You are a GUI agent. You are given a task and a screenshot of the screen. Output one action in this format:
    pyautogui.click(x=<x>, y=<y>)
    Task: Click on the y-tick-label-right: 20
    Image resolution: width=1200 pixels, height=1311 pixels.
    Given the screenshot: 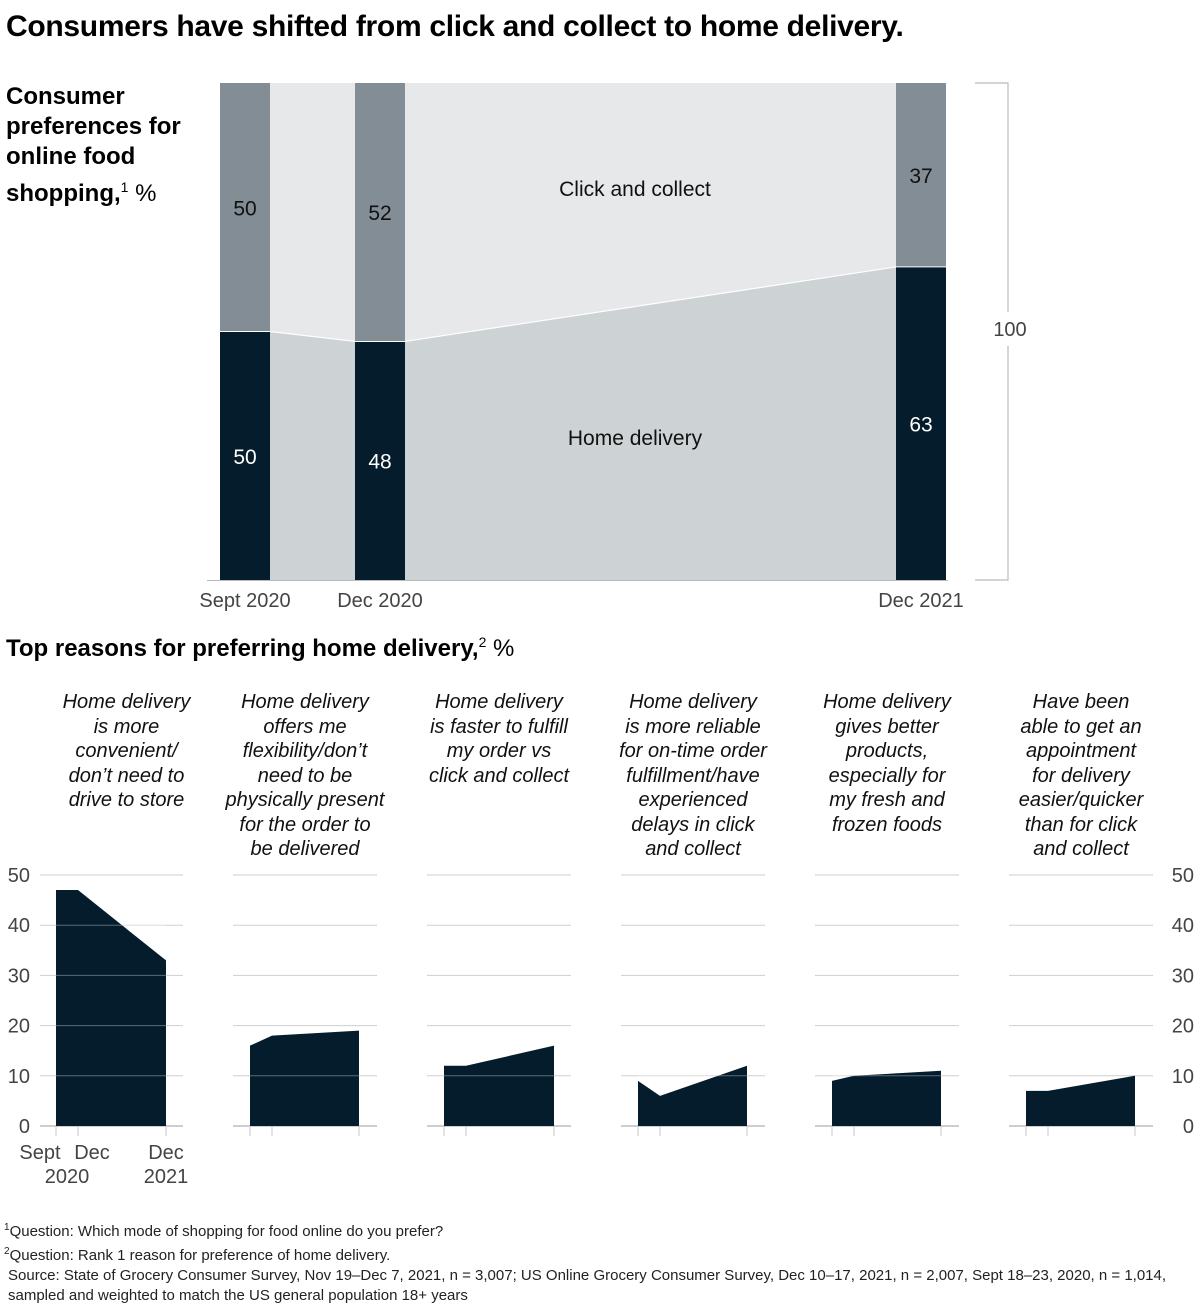 What is the action you would take?
    pyautogui.click(x=1183, y=1027)
    